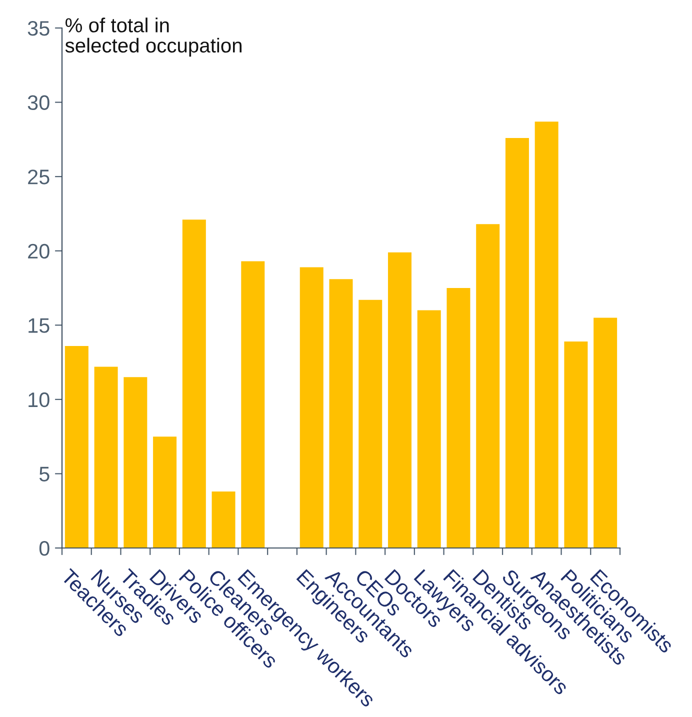  I want to click on y-axis-title: % of total in selected occupation, so click(153, 37).